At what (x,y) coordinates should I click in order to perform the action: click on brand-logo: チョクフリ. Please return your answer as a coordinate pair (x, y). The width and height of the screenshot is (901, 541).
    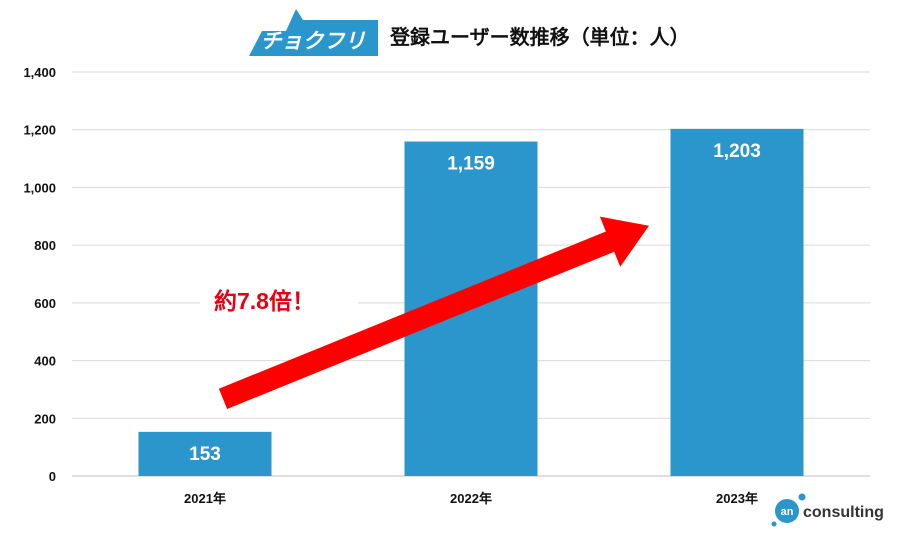
    Looking at the image, I should click on (313, 32).